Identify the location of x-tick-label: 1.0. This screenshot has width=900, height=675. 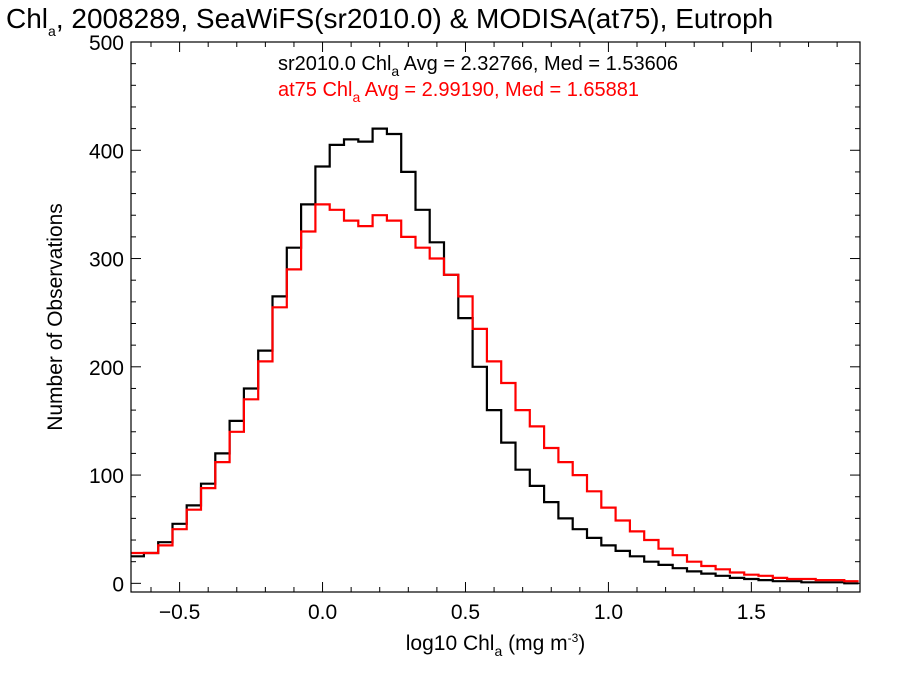
(608, 612).